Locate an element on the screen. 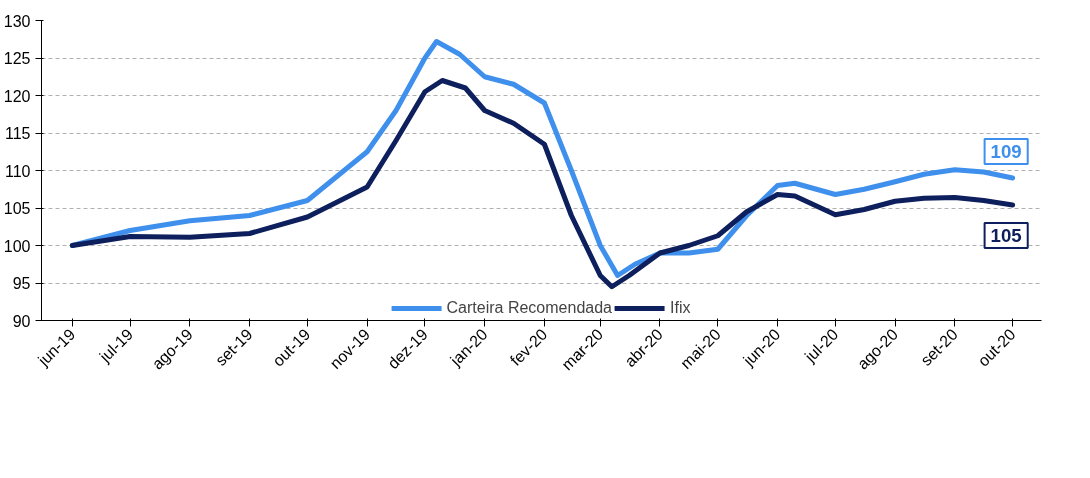 This screenshot has height=478, width=1090. y-tick-label: 115 is located at coordinates (17, 133).